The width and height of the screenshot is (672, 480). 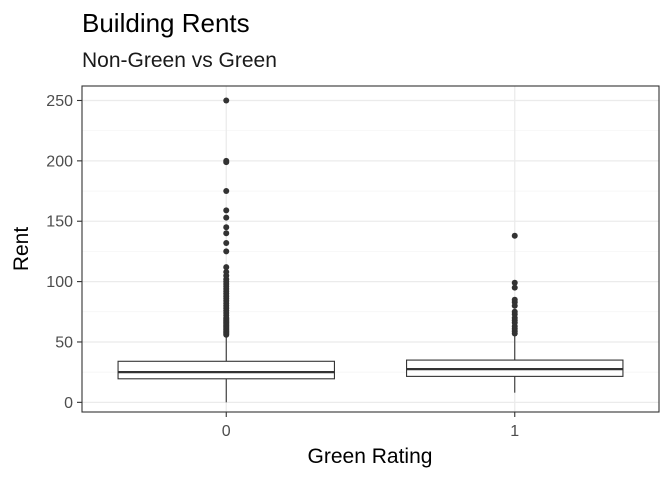 I want to click on chart-subtitle: Non-Green vs Green, so click(x=179, y=60).